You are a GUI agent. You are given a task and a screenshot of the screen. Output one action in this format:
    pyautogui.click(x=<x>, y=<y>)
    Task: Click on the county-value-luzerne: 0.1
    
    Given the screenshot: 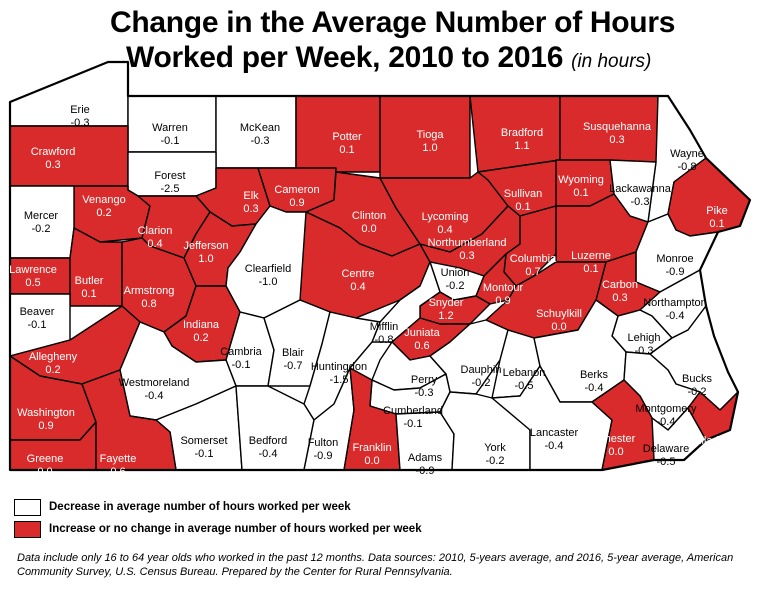 What is the action you would take?
    pyautogui.click(x=590, y=269)
    